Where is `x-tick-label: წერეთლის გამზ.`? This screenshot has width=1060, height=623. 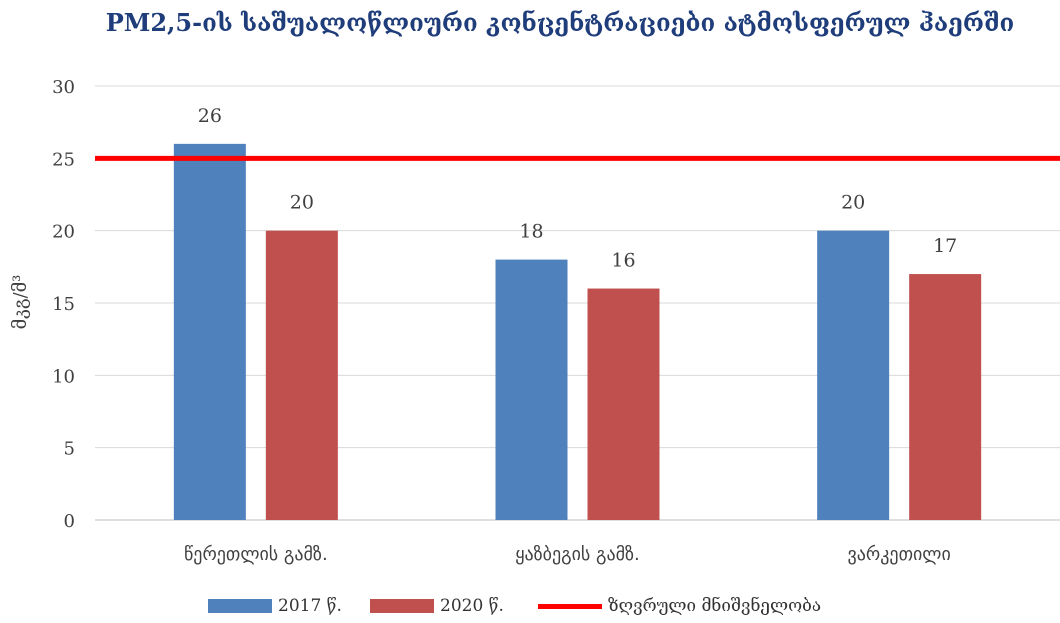 x-tick-label: წერეთლის გამზ. is located at coordinates (256, 554).